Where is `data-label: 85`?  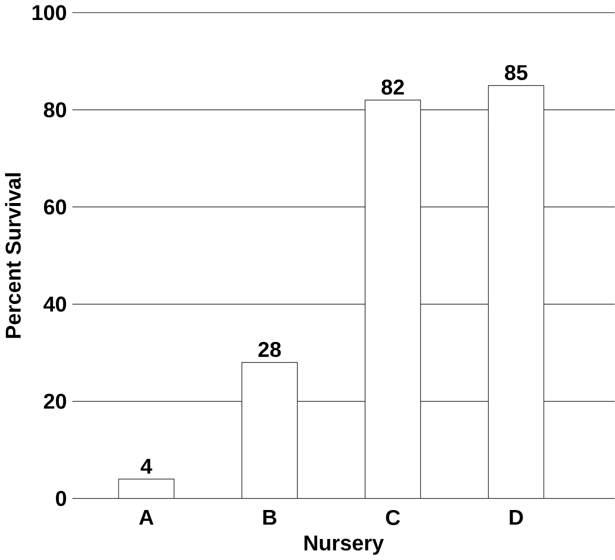 data-label: 85 is located at coordinates (516, 72).